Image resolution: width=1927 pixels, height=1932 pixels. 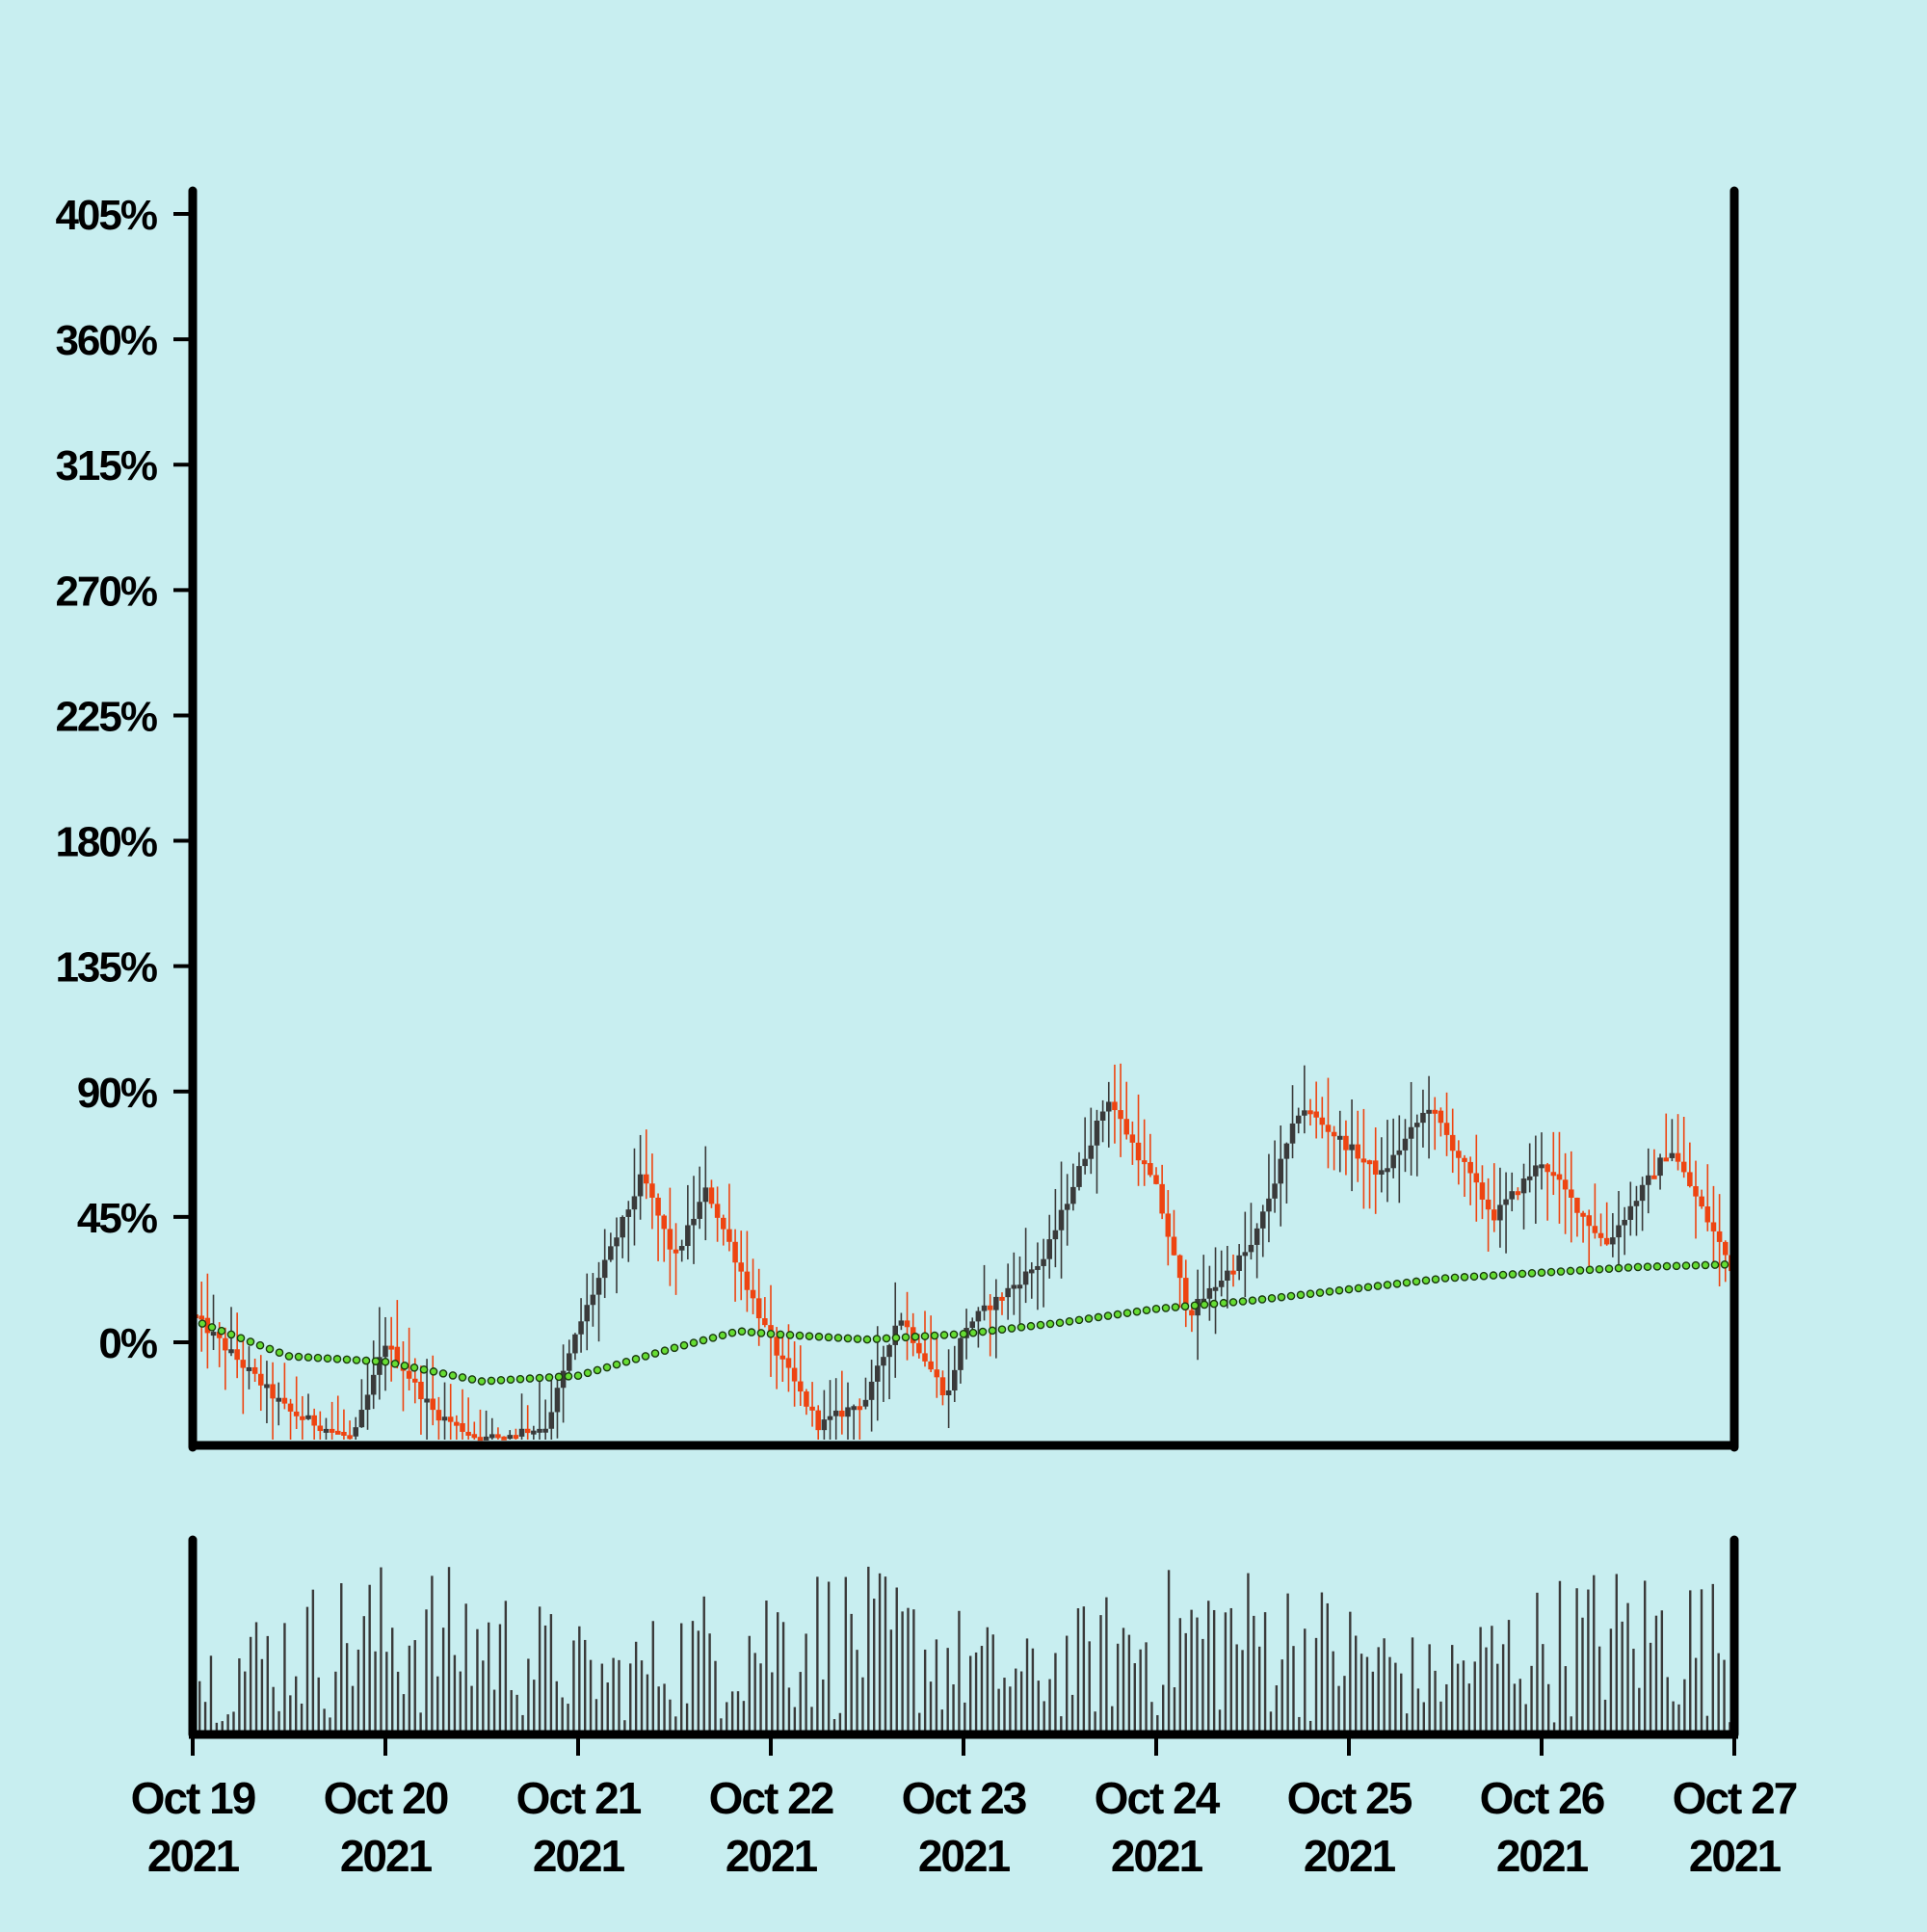 What do you see at coordinates (105, 466) in the screenshot?
I see `y-tick-label: 315%` at bounding box center [105, 466].